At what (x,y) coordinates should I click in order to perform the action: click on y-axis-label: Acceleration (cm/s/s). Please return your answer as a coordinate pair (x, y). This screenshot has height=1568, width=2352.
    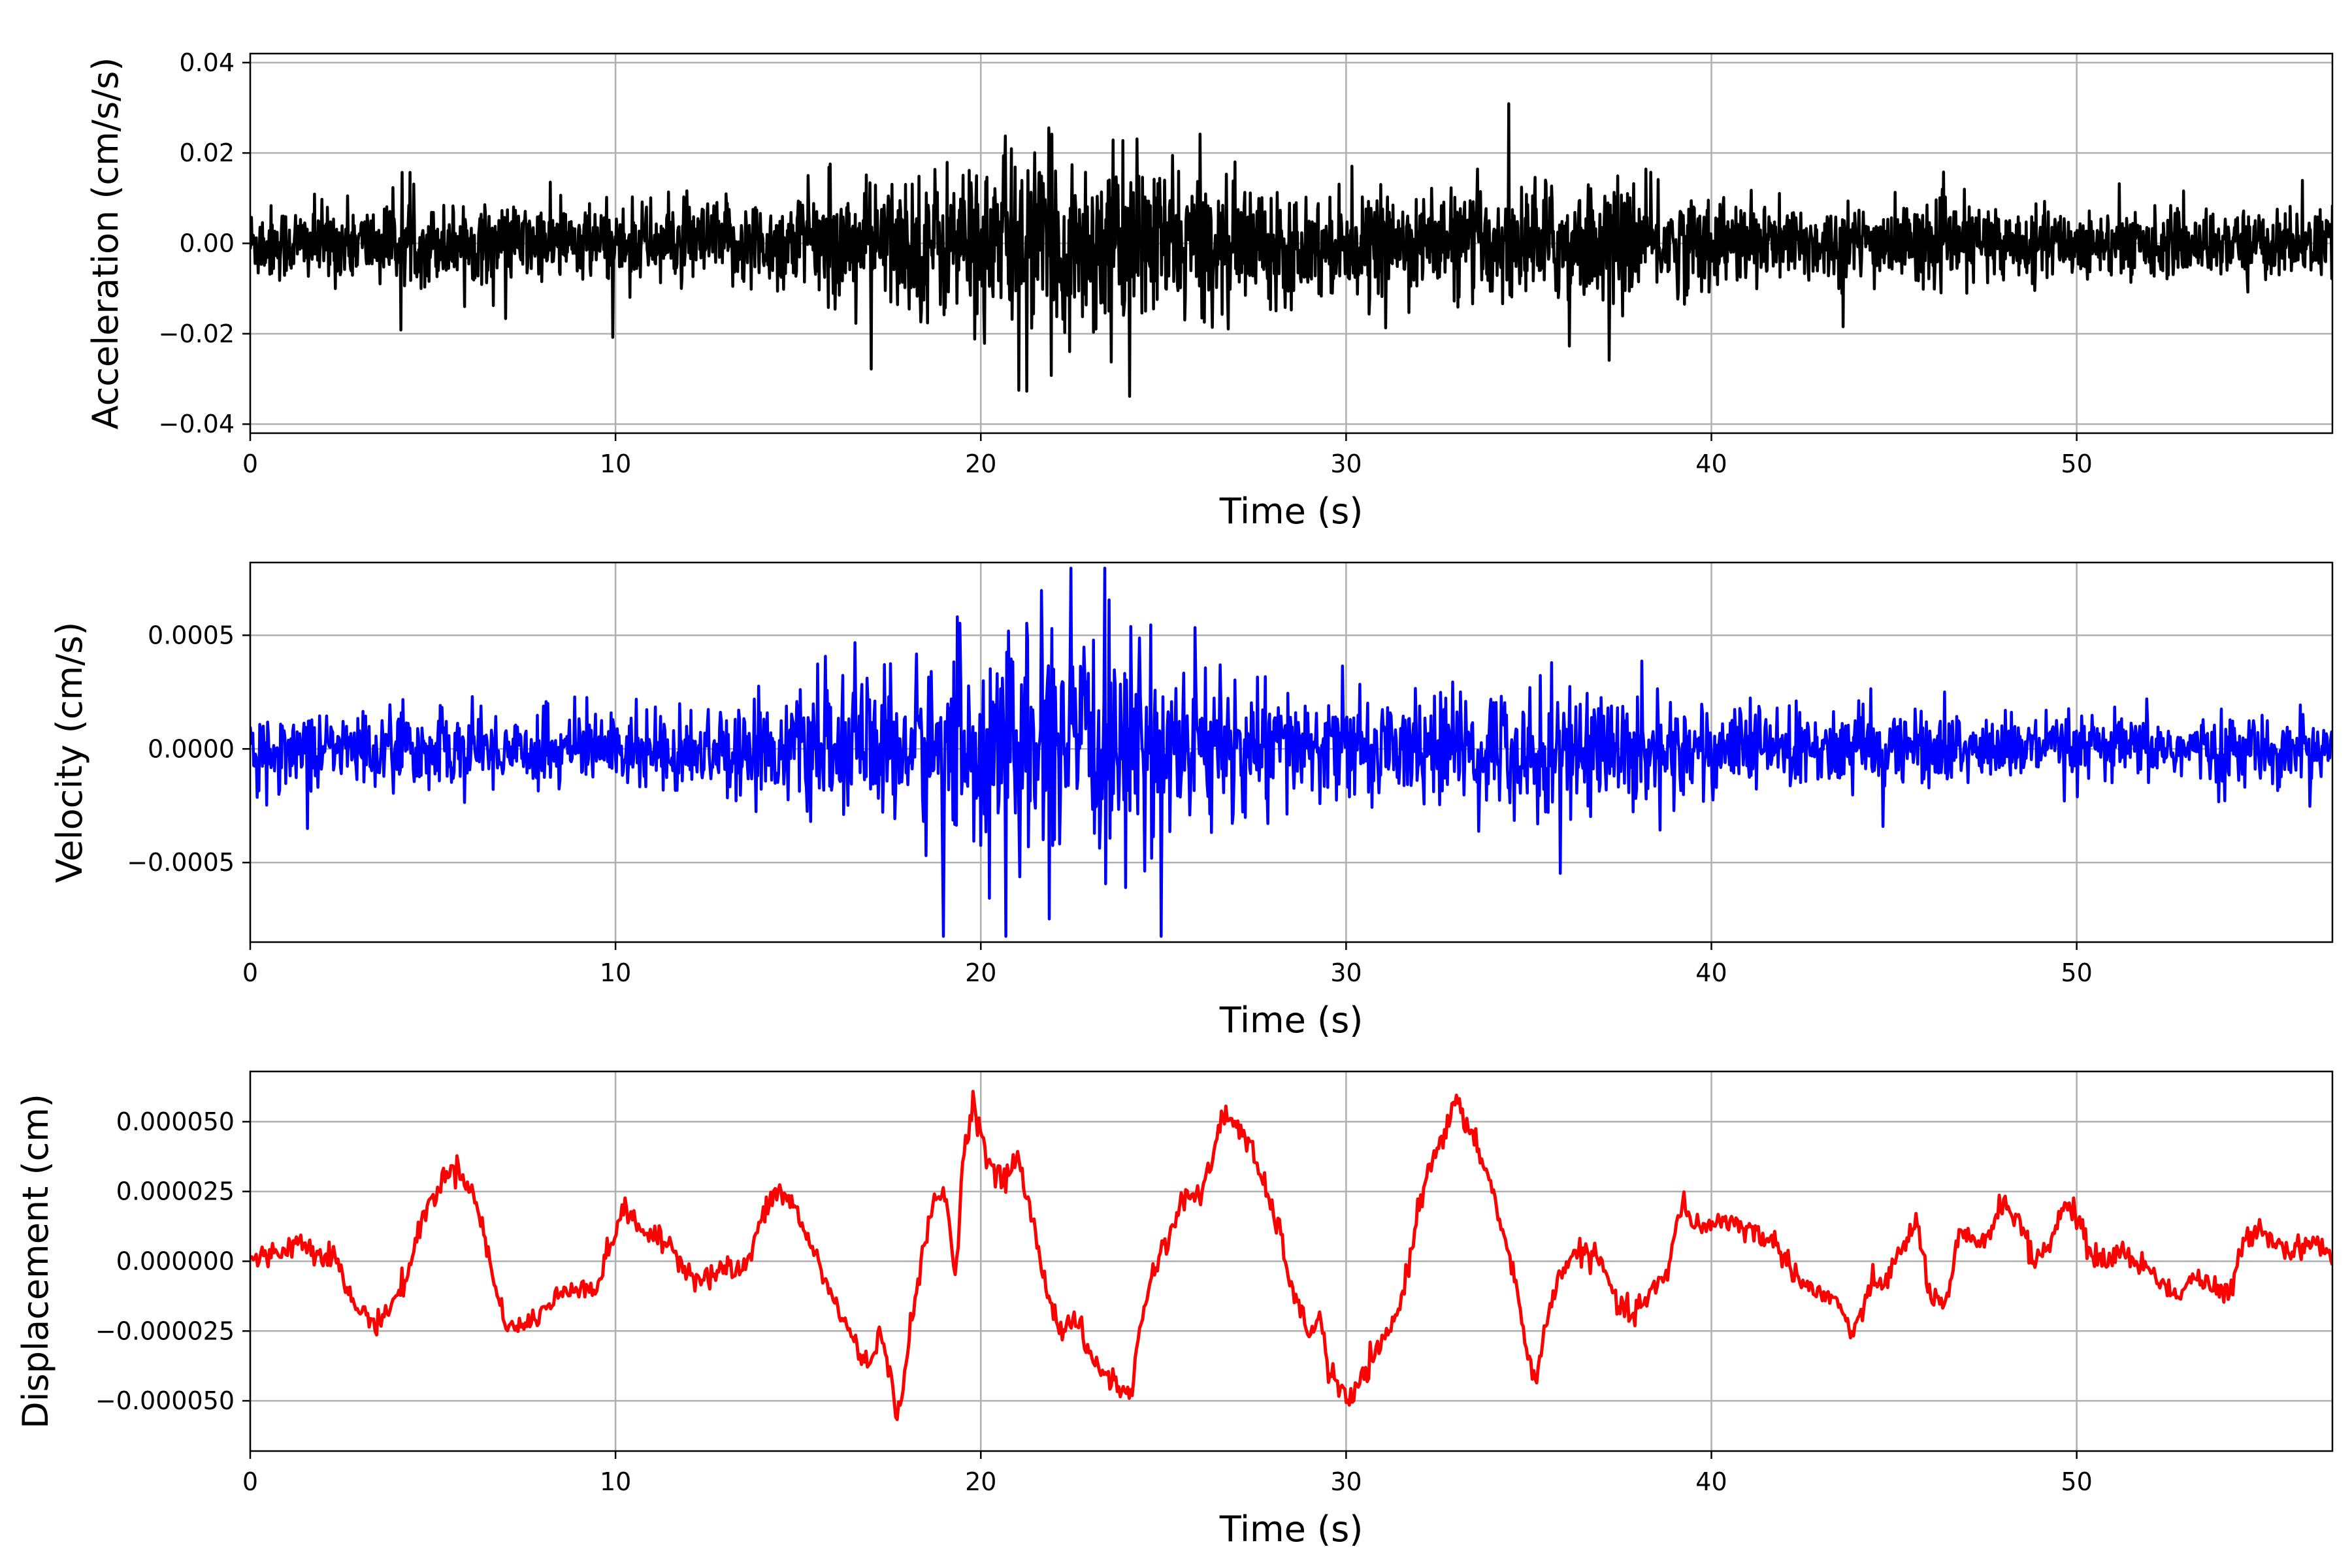
    Looking at the image, I should click on (105, 243).